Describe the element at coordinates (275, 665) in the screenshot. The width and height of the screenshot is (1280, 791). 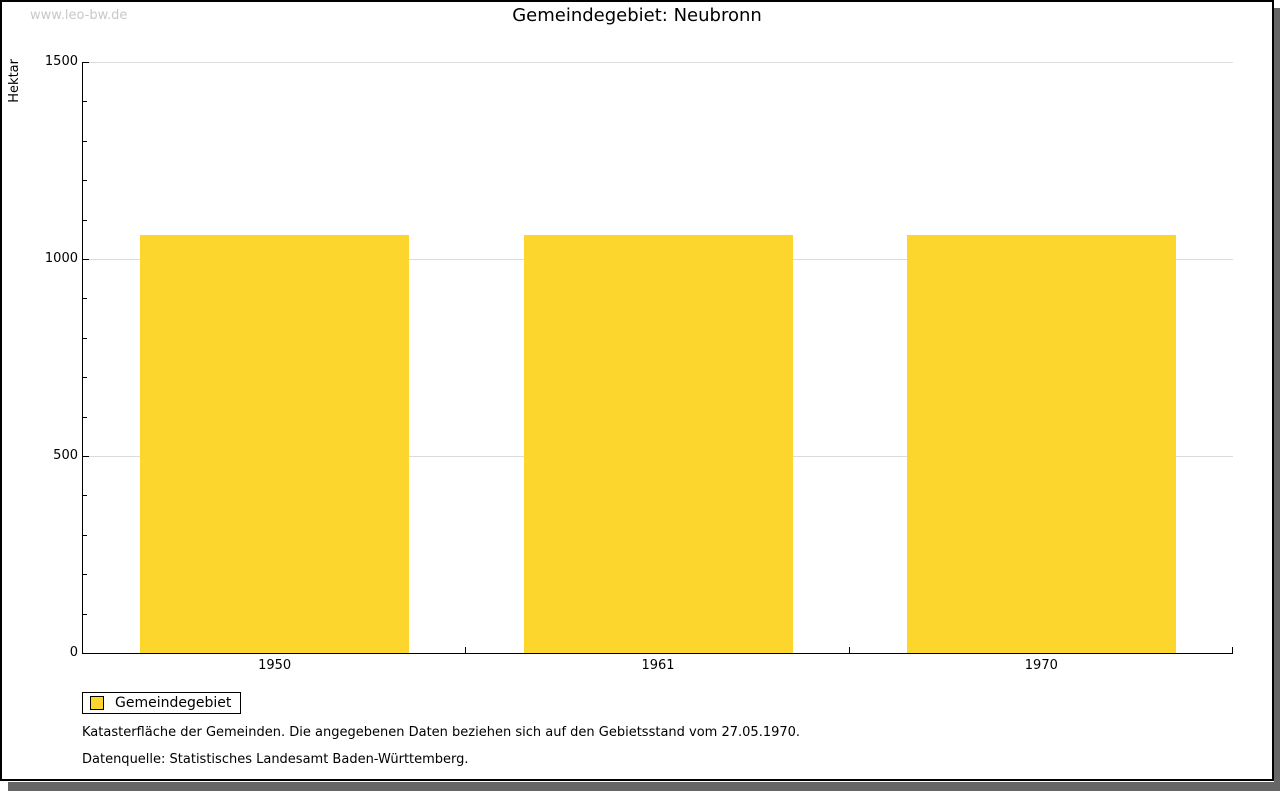
I see `x-tick-label-1950: 1950` at that location.